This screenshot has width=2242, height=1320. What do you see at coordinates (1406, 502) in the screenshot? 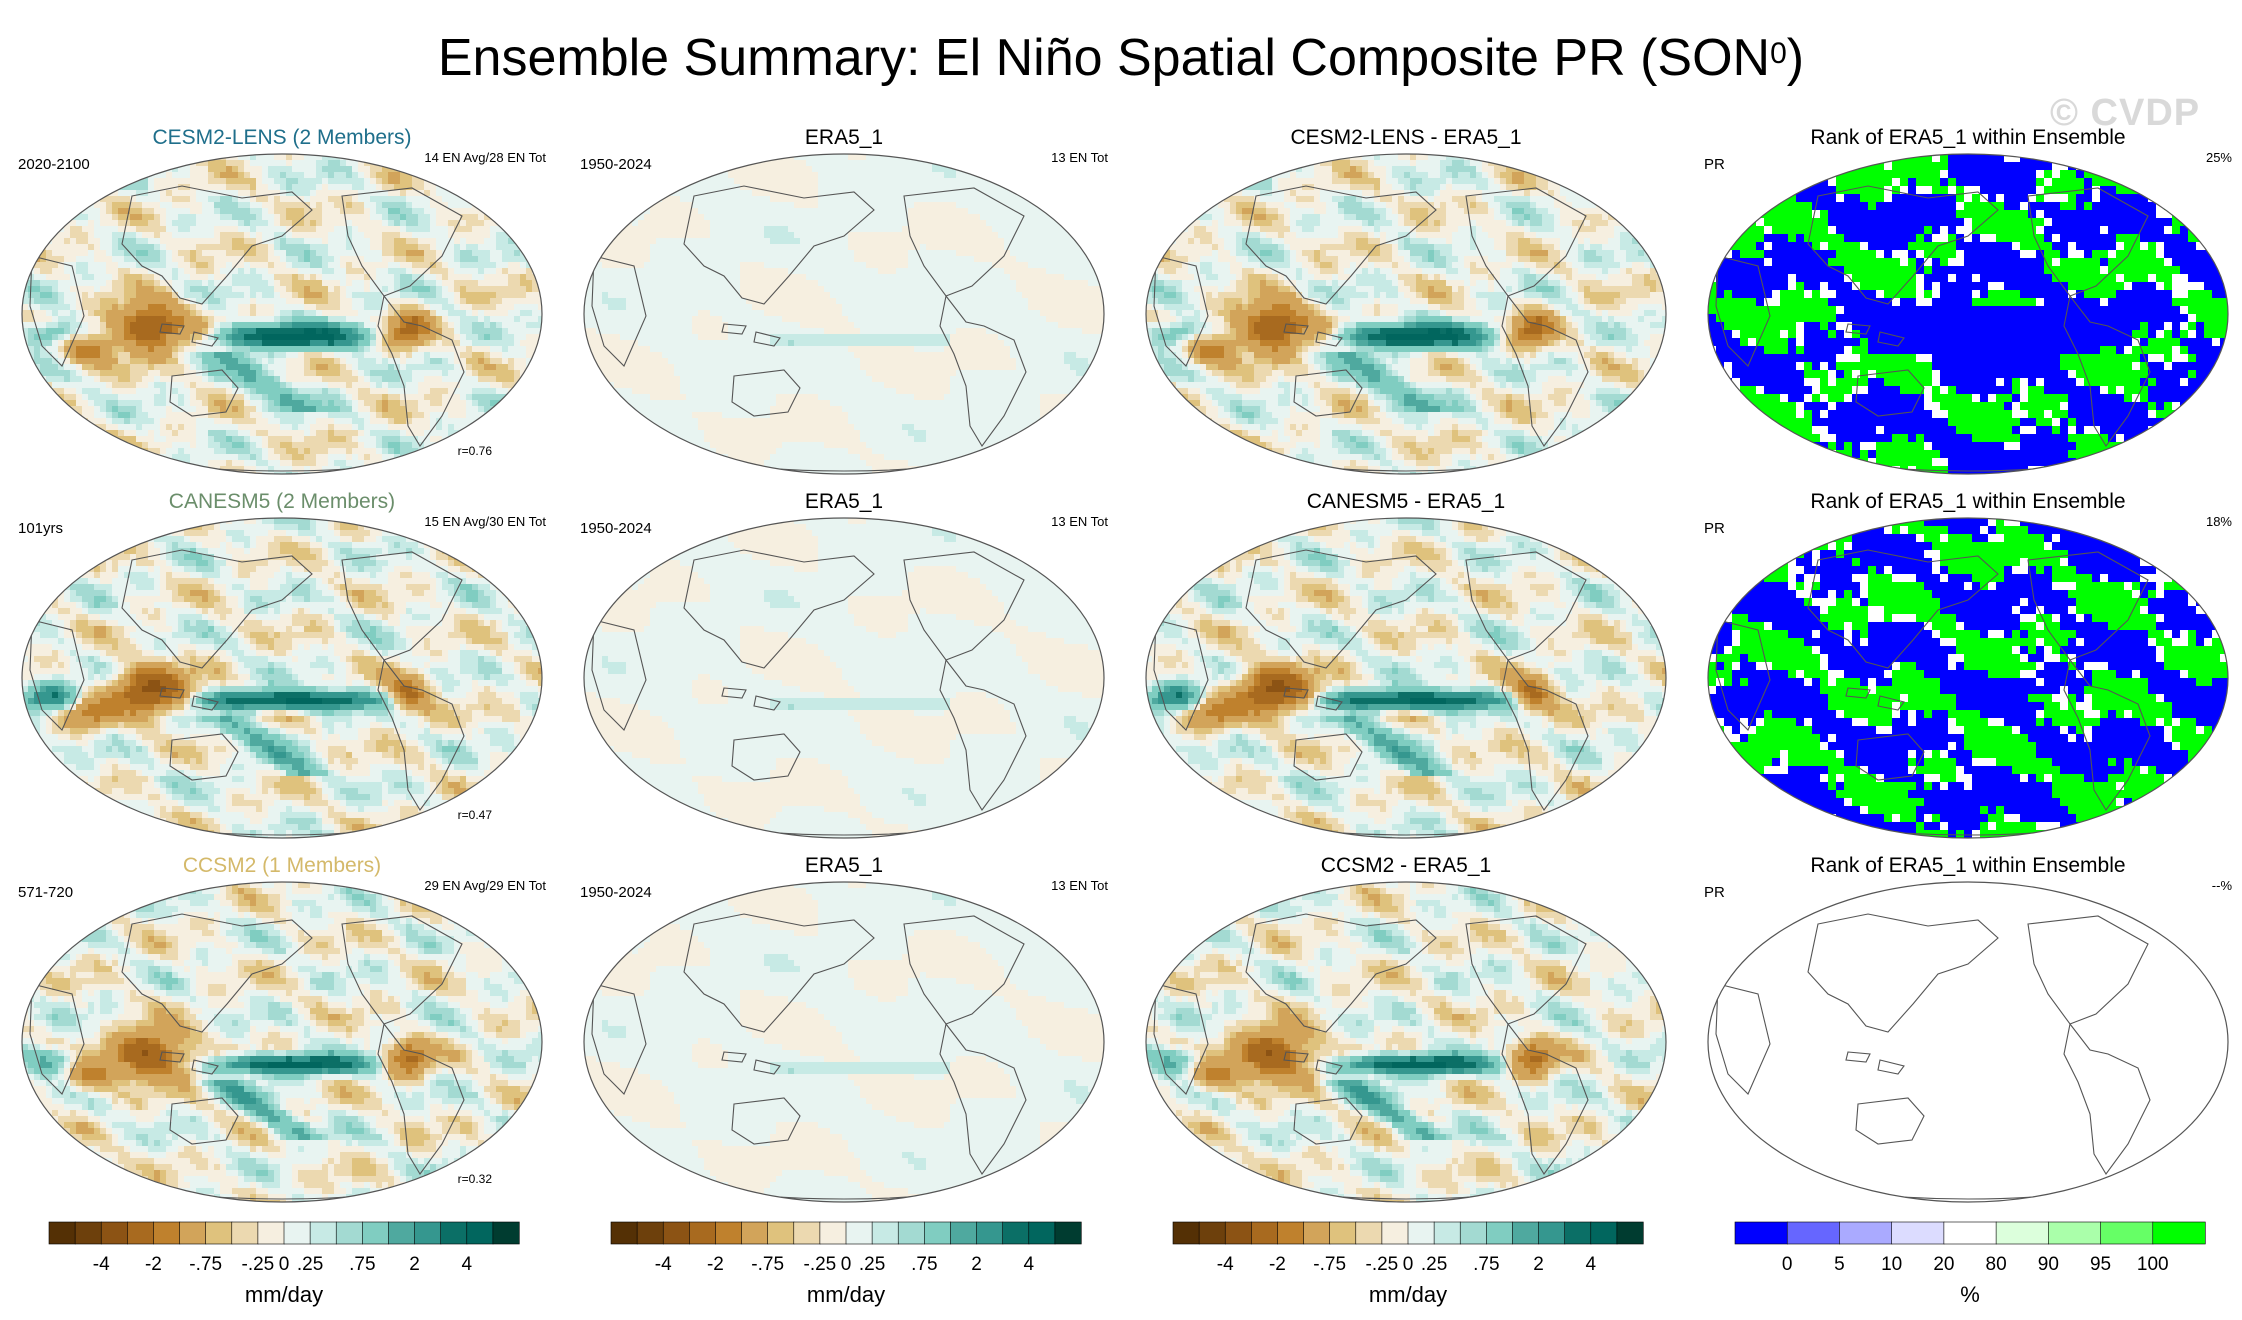
I see `panel-title: CANESM5 - ERA5_1` at bounding box center [1406, 502].